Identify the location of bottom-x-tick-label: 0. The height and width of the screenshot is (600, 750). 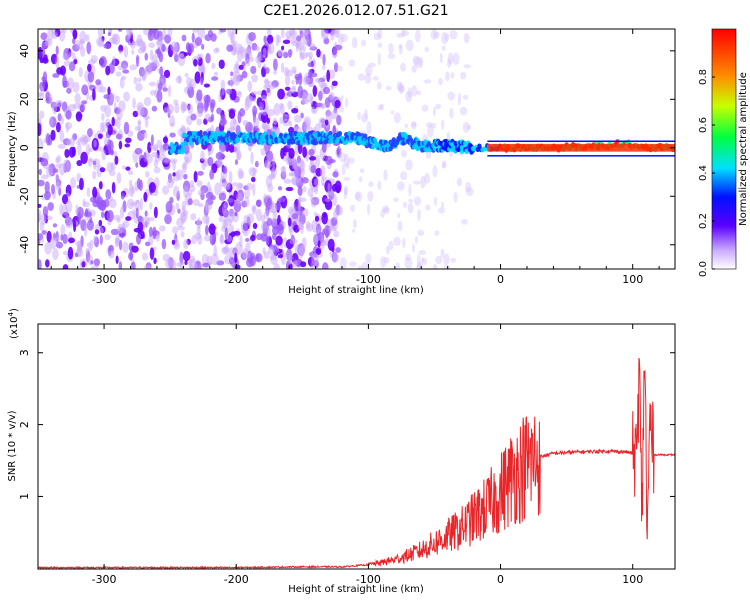
(500, 579).